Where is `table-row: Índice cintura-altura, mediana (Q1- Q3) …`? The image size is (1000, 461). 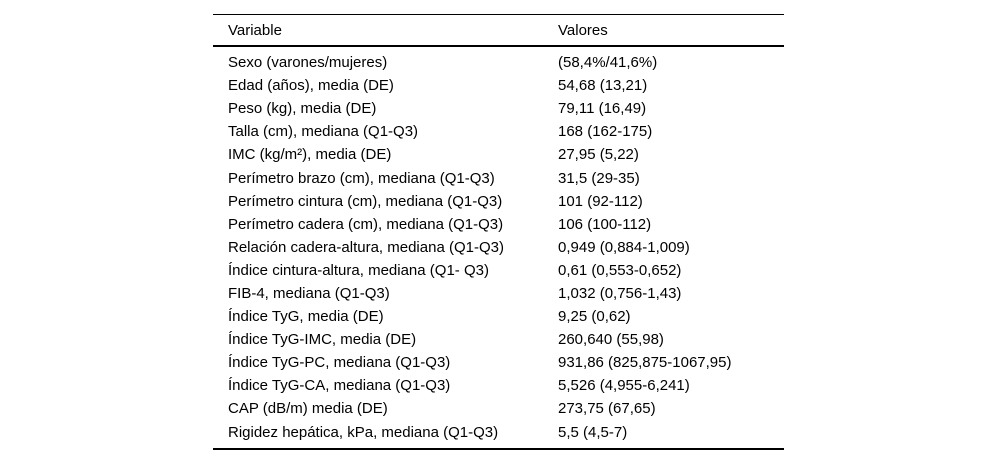 table-row: Índice cintura-altura, mediana (Q1- Q3) … is located at coordinates (498, 270).